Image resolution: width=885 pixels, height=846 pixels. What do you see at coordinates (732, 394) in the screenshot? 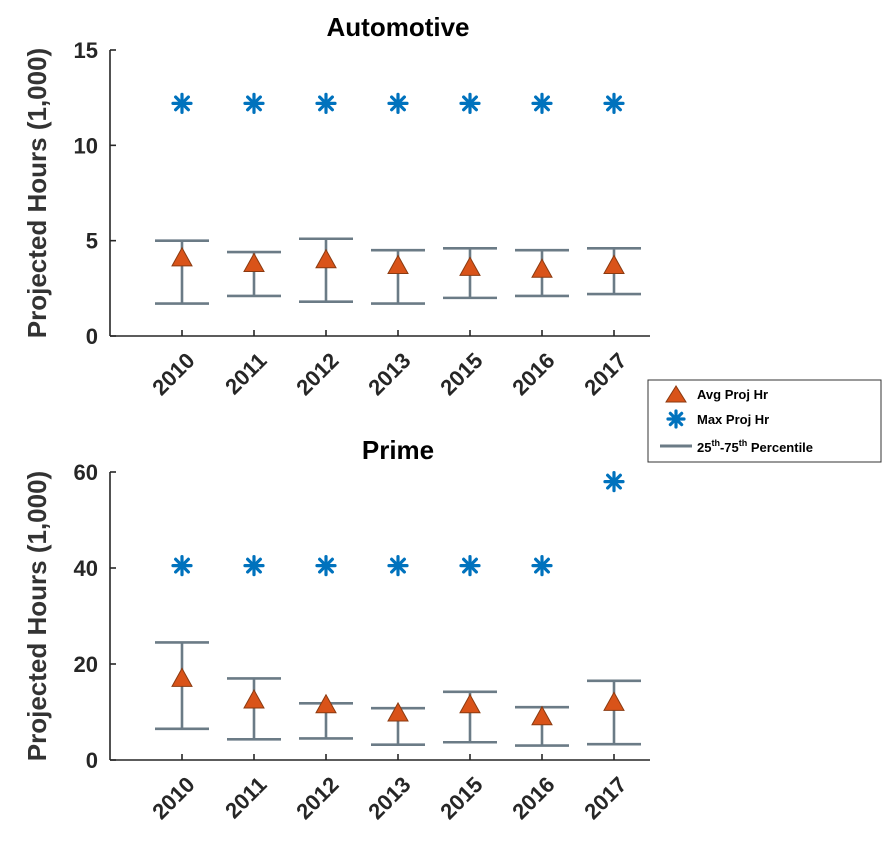
I see `legend-label-avg: Avg Proj Hr` at bounding box center [732, 394].